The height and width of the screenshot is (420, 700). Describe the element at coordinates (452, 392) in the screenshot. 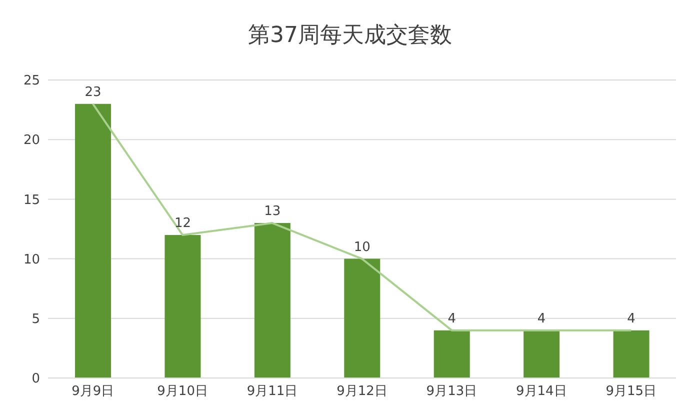

I see `x-tick-label: 9月13日` at that location.